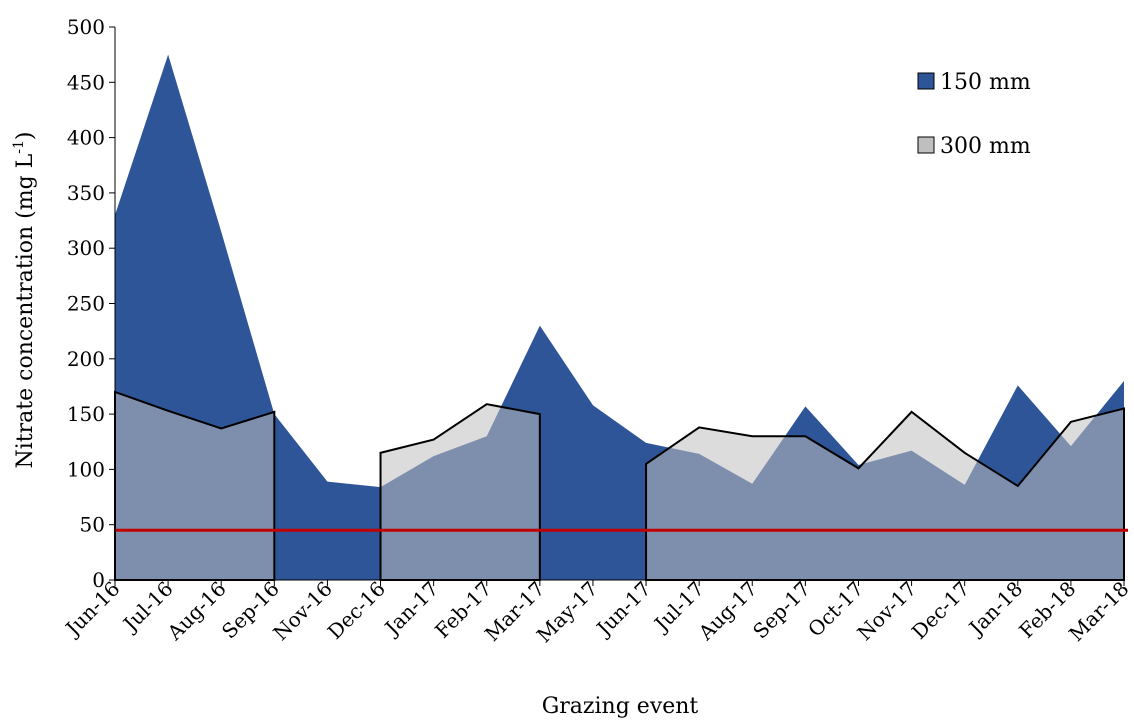 This screenshot has height=720, width=1134. I want to click on x-tick-label-Sep-17: Sep-17, so click(781, 610).